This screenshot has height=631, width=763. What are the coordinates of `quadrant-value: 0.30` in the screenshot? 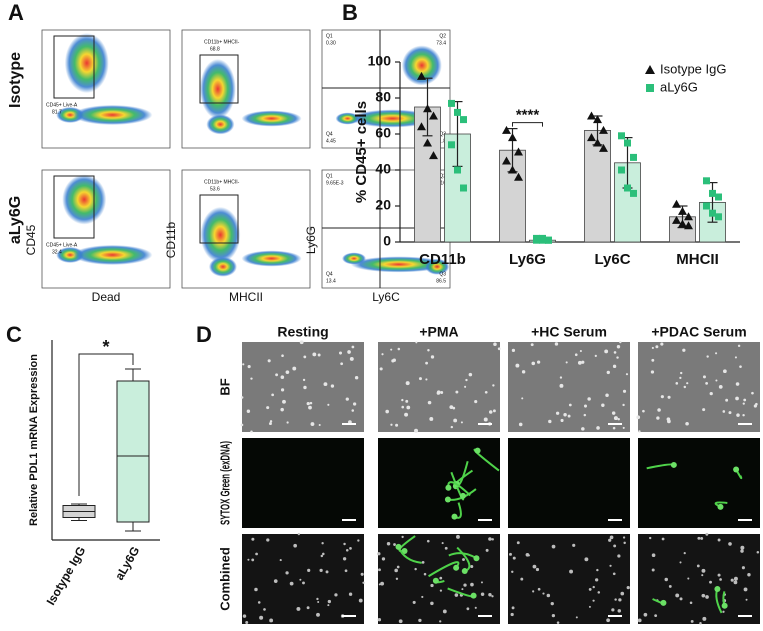 It's located at (331, 43).